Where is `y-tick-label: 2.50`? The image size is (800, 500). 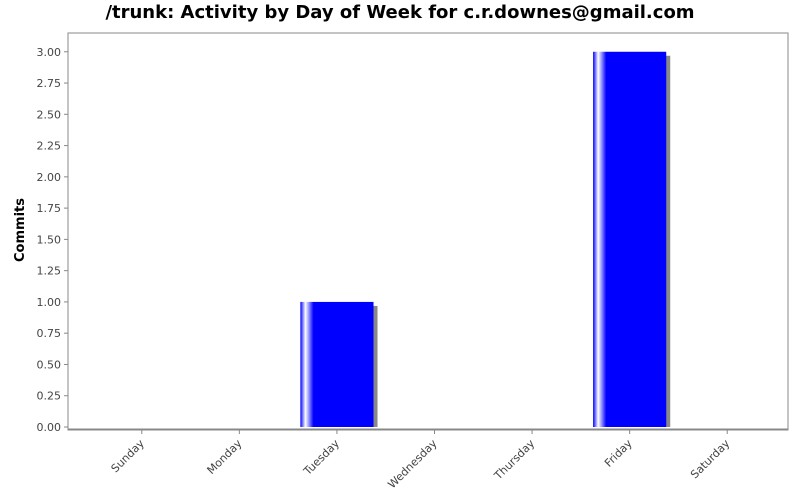 y-tick-label: 2.50 is located at coordinates (49, 114).